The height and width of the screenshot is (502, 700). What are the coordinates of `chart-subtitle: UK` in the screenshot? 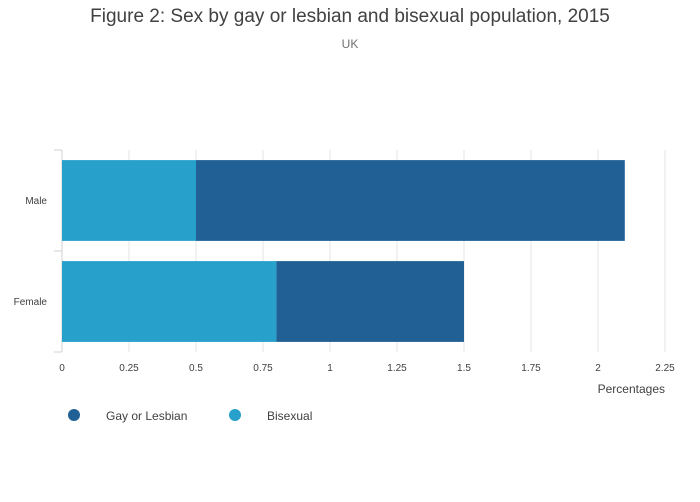 It's located at (350, 44).